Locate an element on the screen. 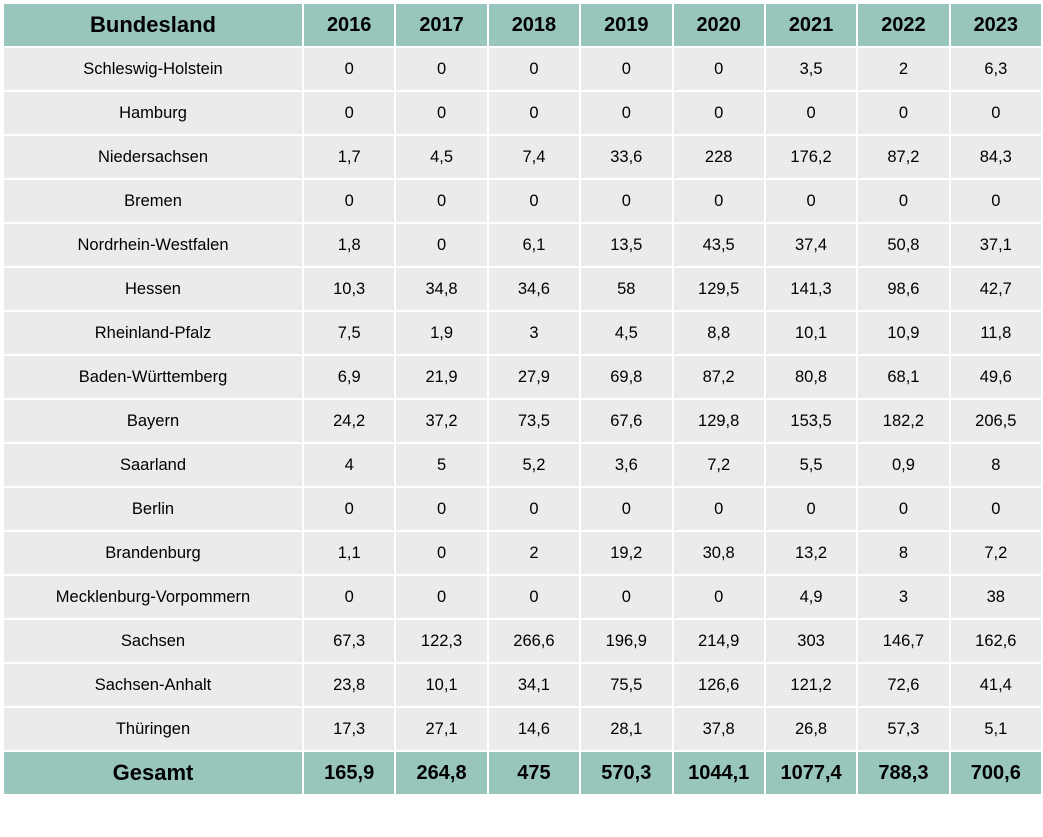 The width and height of the screenshot is (1043, 837). value-cell: 10,9 is located at coordinates (903, 333).